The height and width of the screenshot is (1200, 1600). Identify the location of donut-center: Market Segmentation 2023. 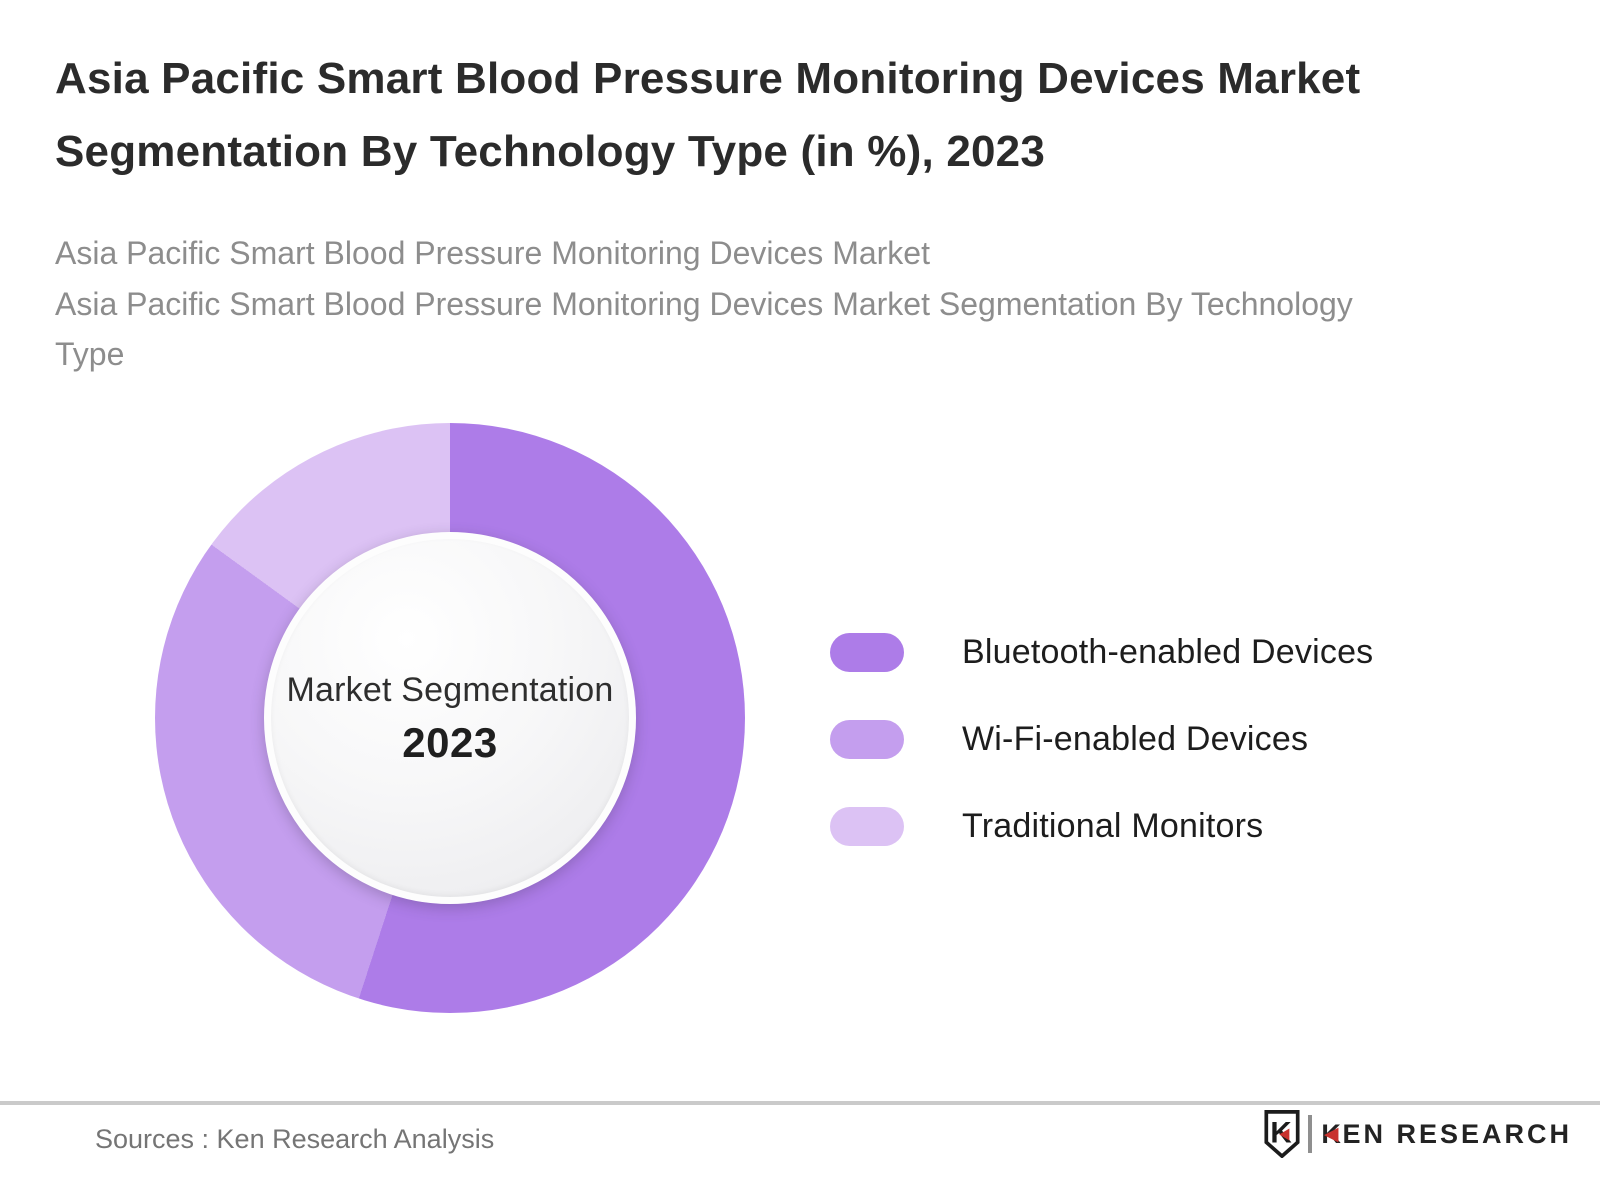
(450, 718).